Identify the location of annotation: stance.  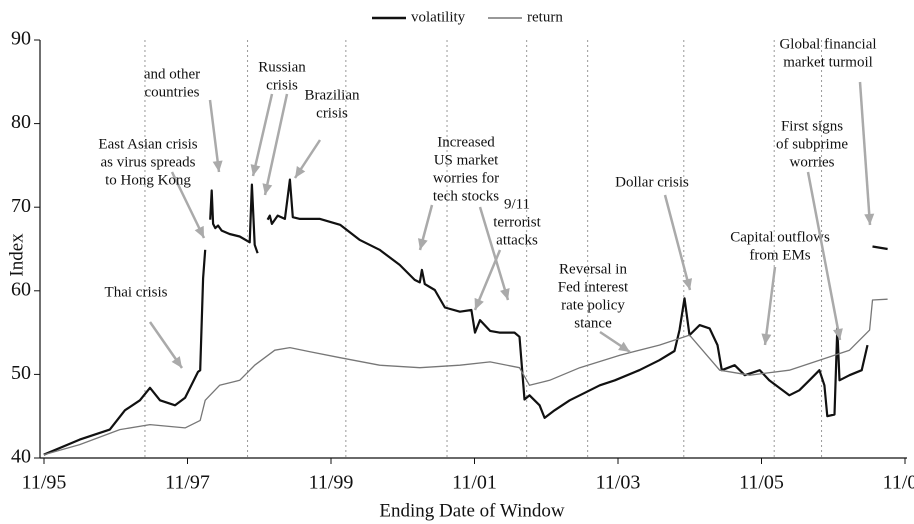
(593, 323).